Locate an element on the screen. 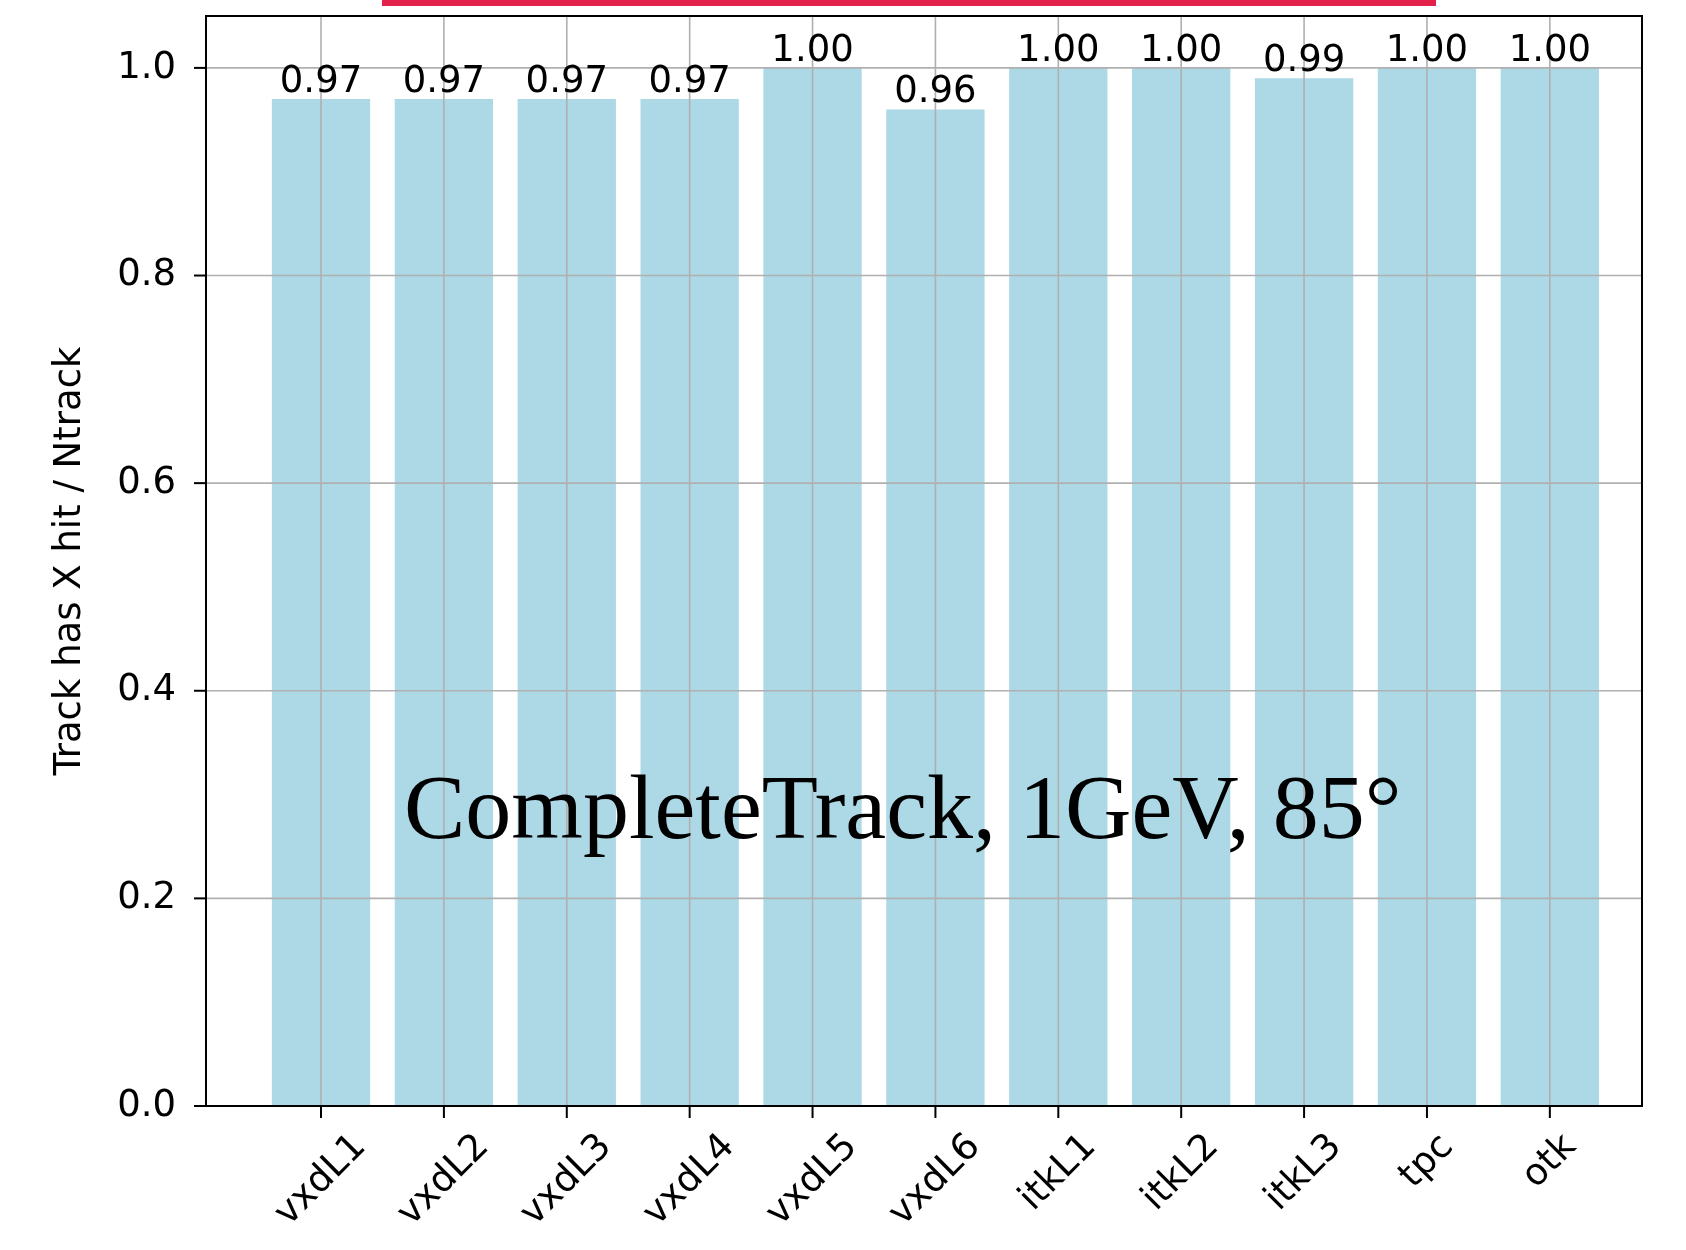 The image size is (1686, 1250). x-tick-label: otk is located at coordinates (1548, 1159).